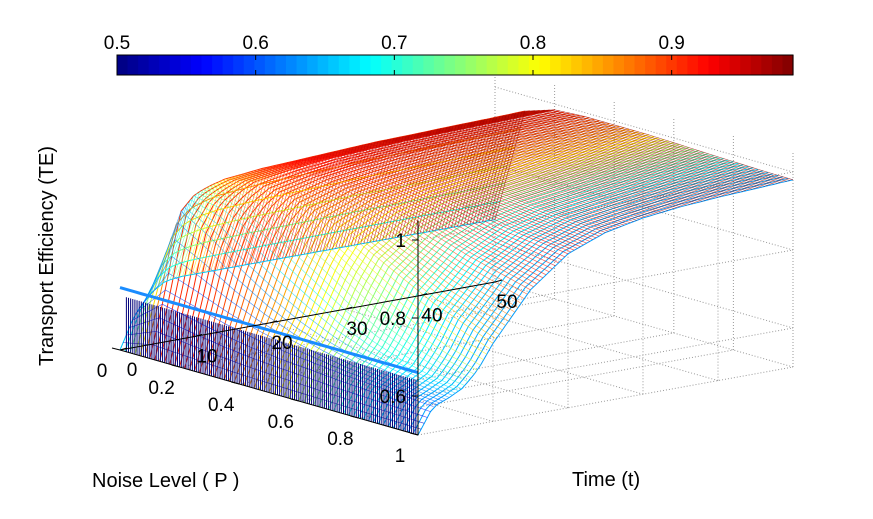  I want to click on z-tick-label: 0.6, so click(393, 397).